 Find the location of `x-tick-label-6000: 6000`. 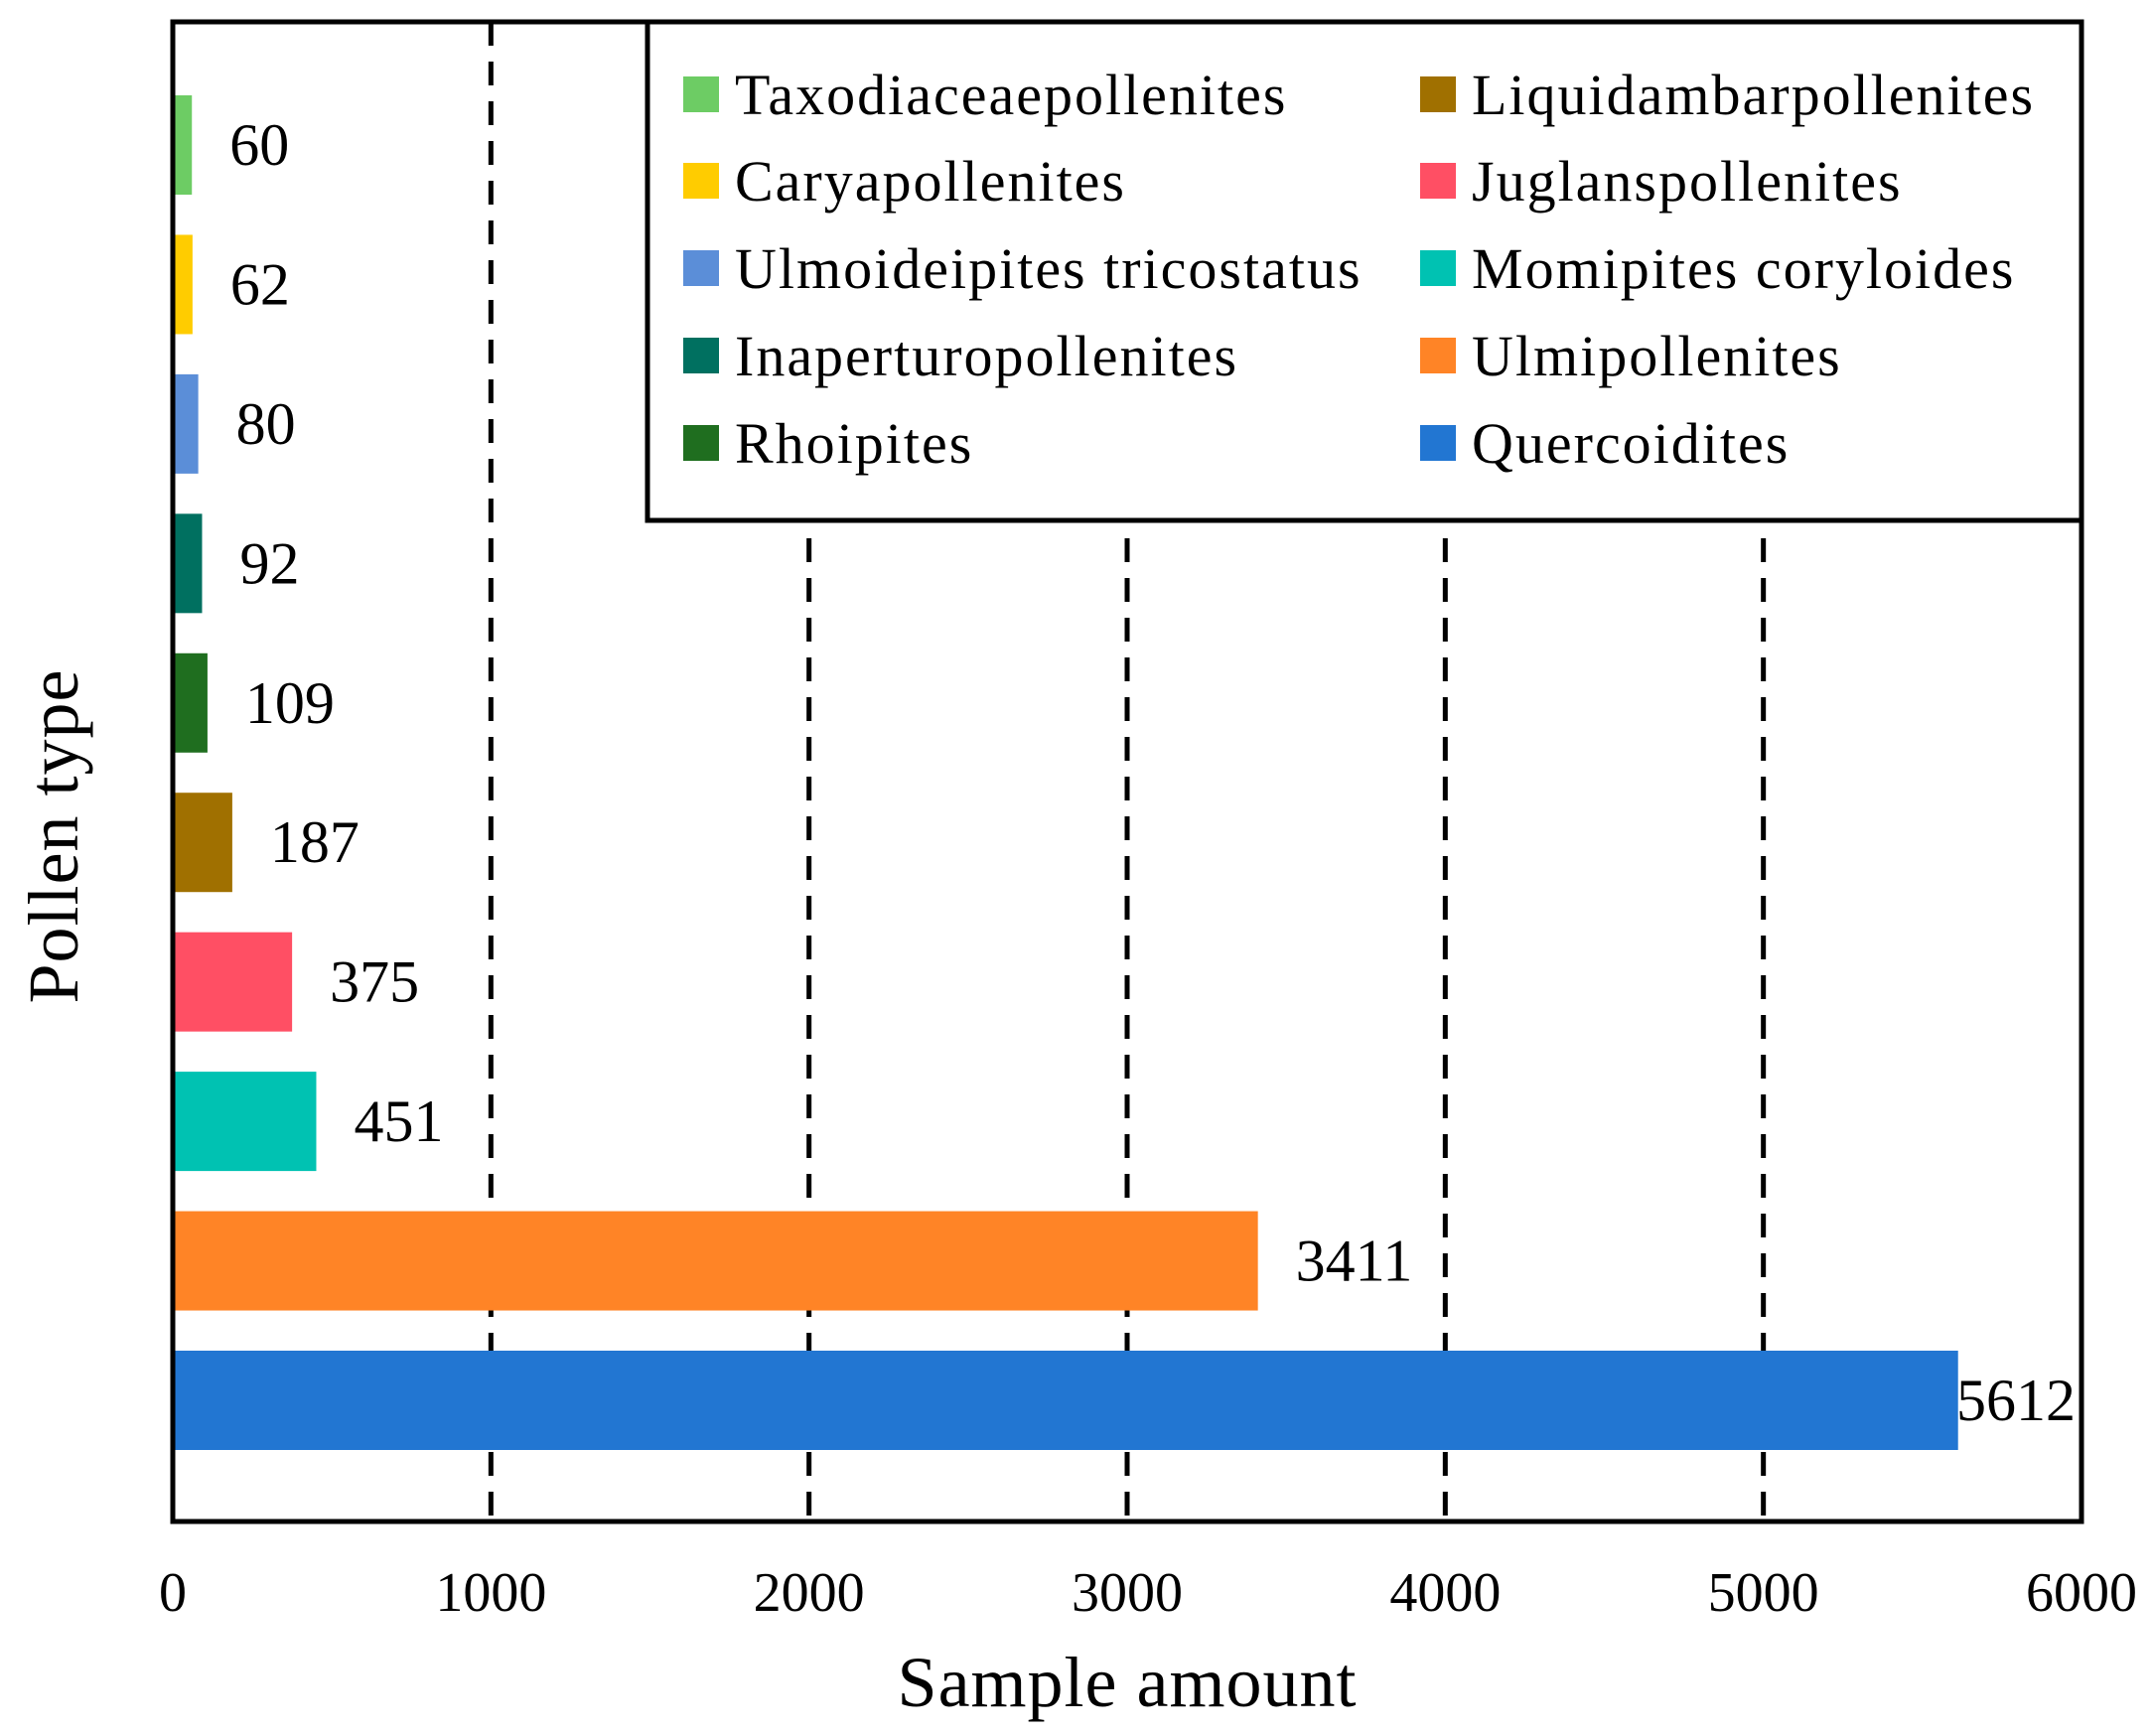

x-tick-label-6000: 6000 is located at coordinates (2081, 1593).